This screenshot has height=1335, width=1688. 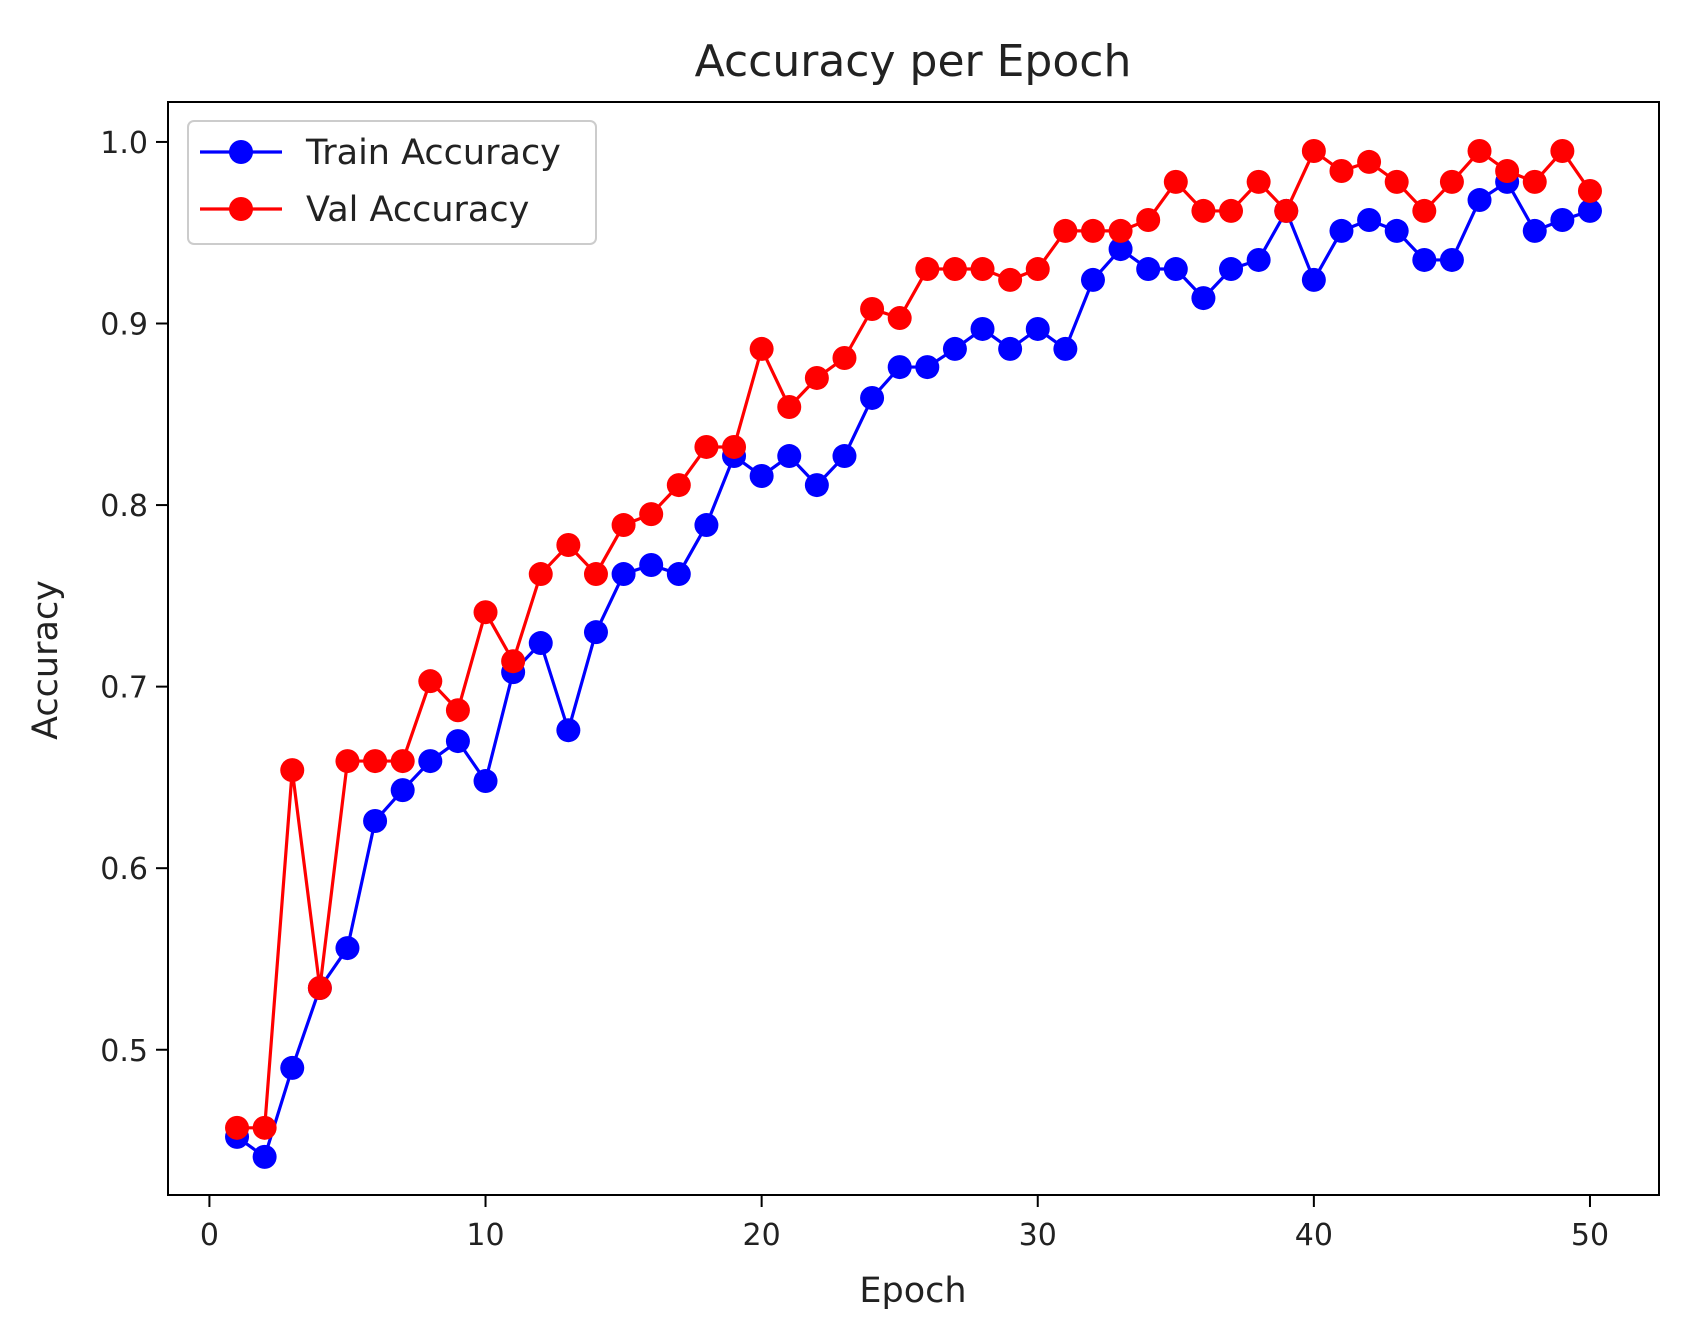 I want to click on legend: Train Accuracy Val Accuracy, so click(x=392, y=182).